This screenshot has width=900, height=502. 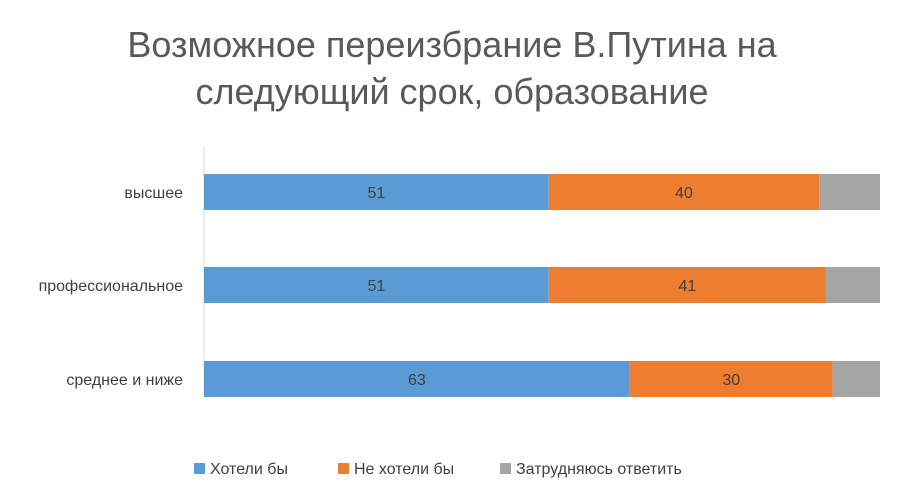 I want to click on category-label: среднее и ниже, so click(x=124, y=380).